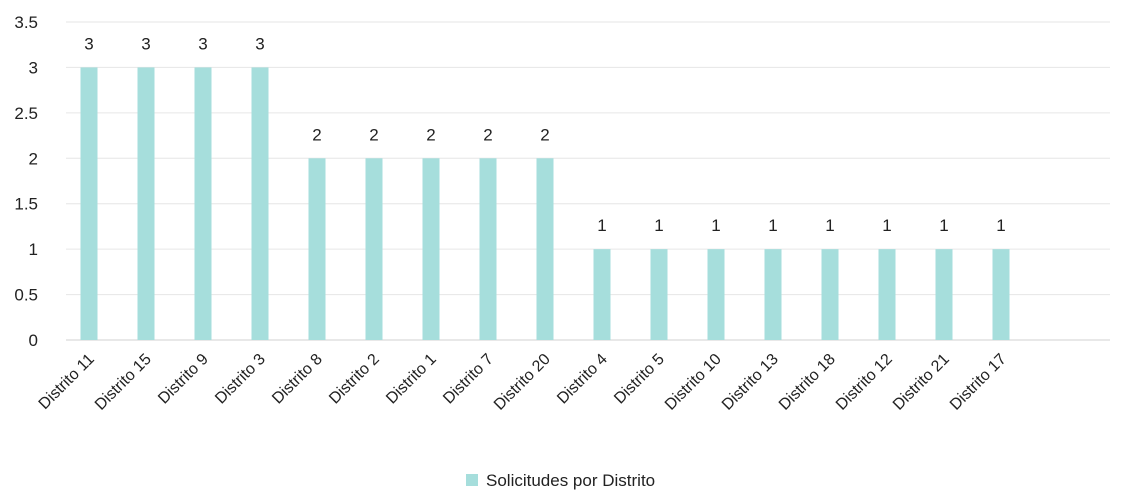  What do you see at coordinates (26, 22) in the screenshot?
I see `y-tick-label: 3.5` at bounding box center [26, 22].